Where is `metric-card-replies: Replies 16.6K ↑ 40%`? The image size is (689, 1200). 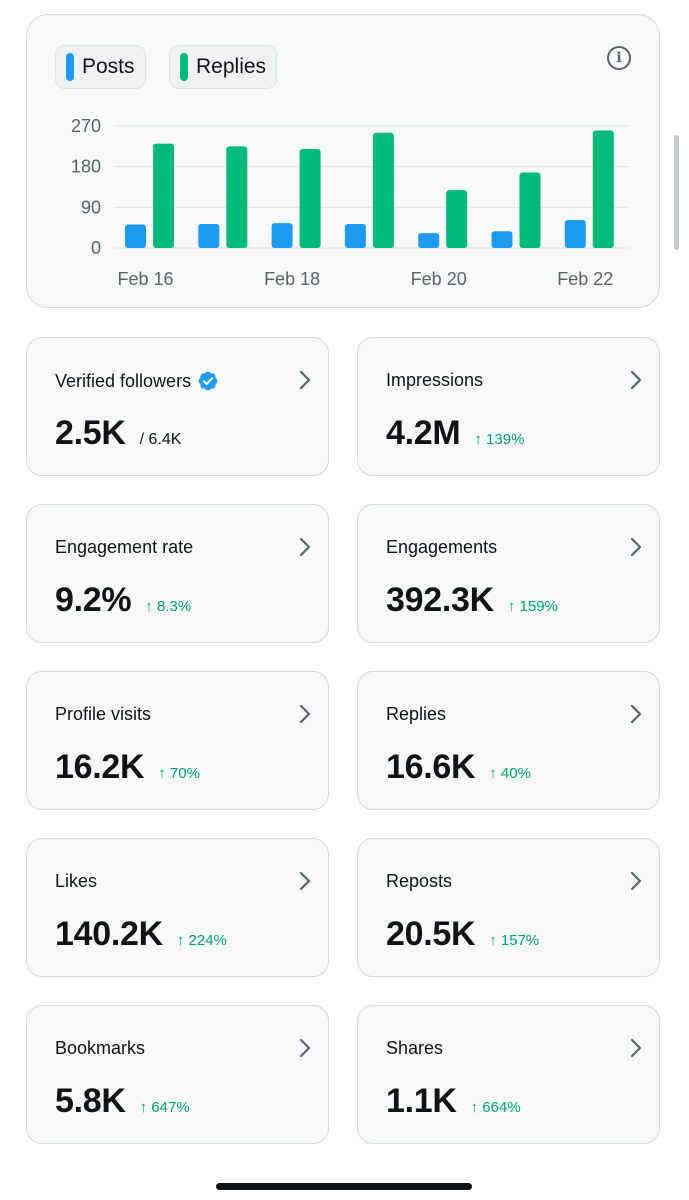 metric-card-replies: Replies 16.6K ↑ 40% is located at coordinates (508, 740).